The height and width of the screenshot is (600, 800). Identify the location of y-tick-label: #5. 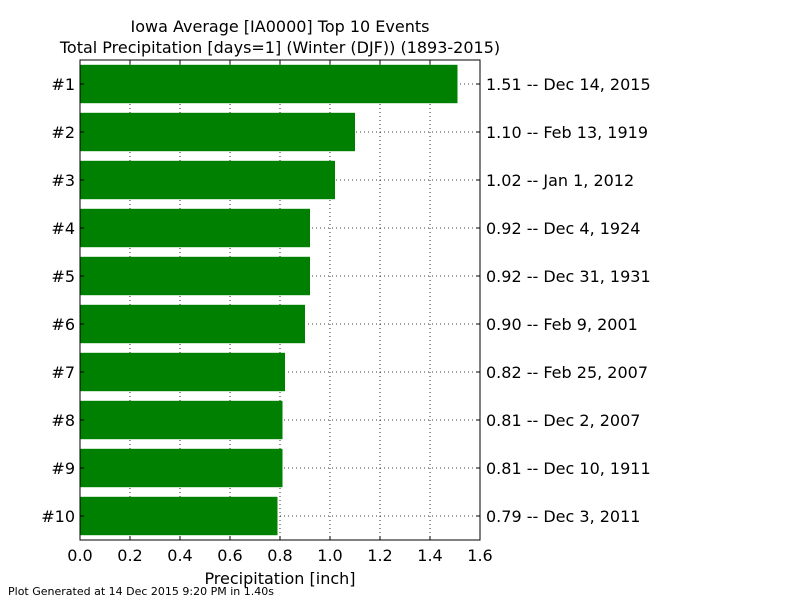
(63, 276).